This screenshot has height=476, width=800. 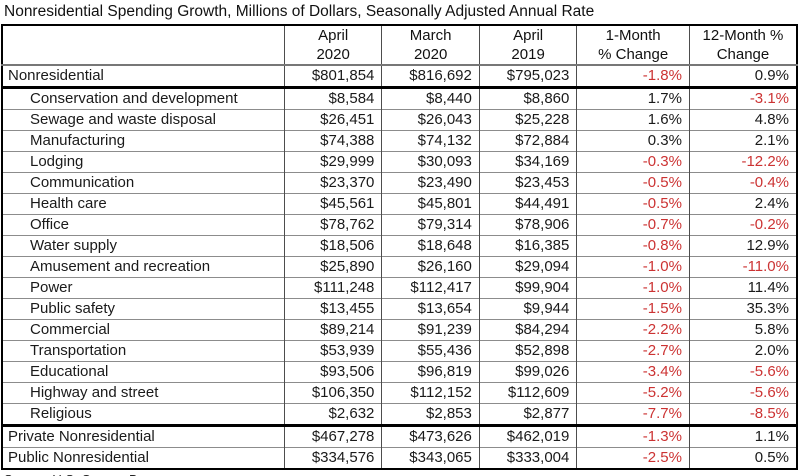 What do you see at coordinates (332, 415) in the screenshot?
I see `cell-value: $2,632` at bounding box center [332, 415].